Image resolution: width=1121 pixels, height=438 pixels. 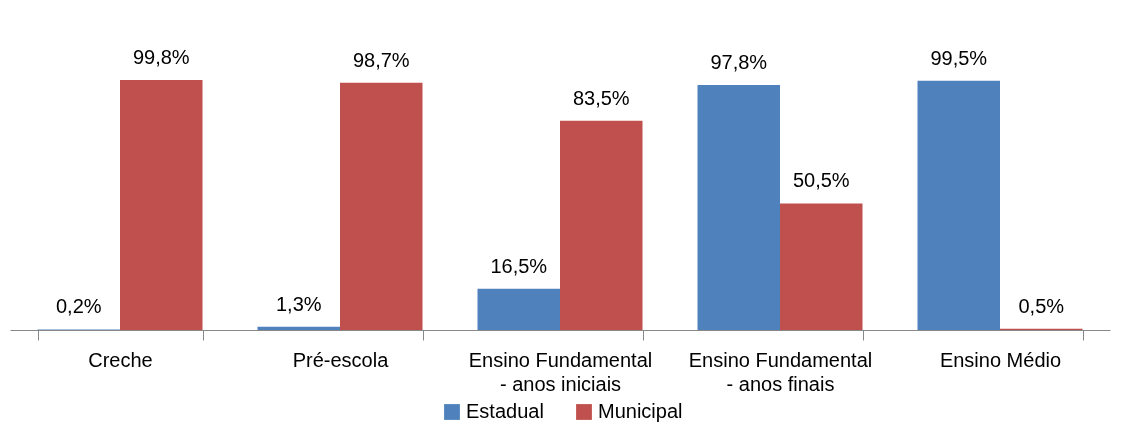 I want to click on data-label: 97,8%, so click(x=739, y=62).